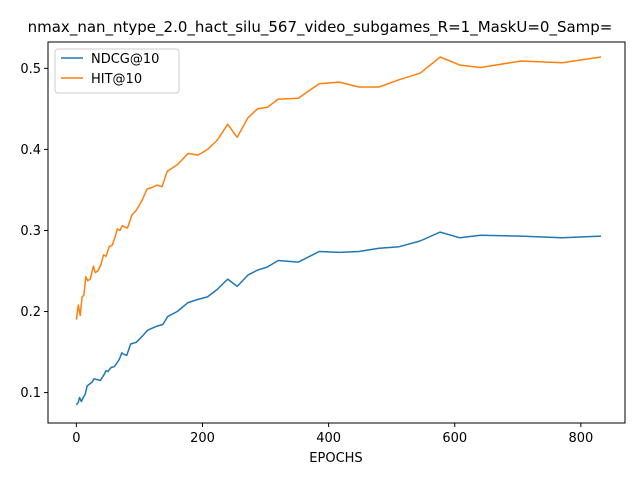 The width and height of the screenshot is (640, 480). Describe the element at coordinates (30, 393) in the screenshot. I see `y-tick-label: 0.1` at that location.